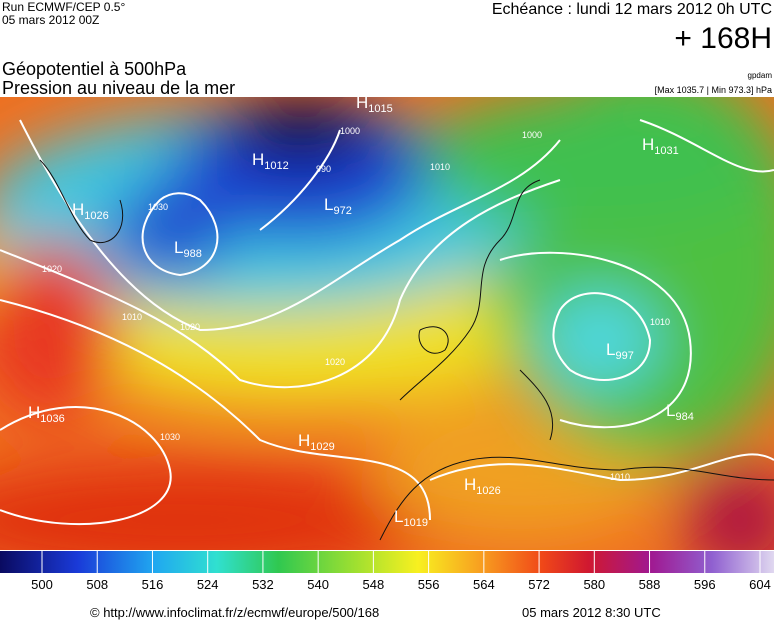 Image resolution: width=774 pixels, height=623 pixels. Describe the element at coordinates (97, 584) in the screenshot. I see `colorbar-label: 508` at that location.